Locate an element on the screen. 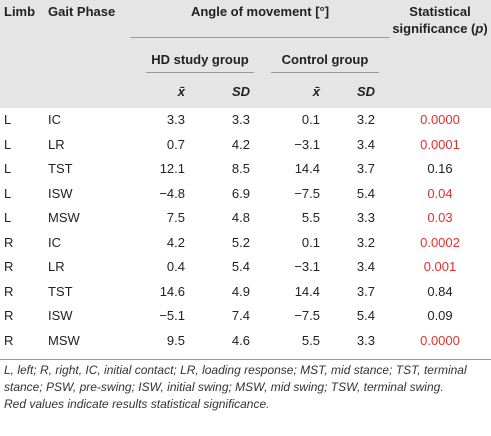 This screenshot has width=491, height=436. cell: −4.8 is located at coordinates (172, 193).